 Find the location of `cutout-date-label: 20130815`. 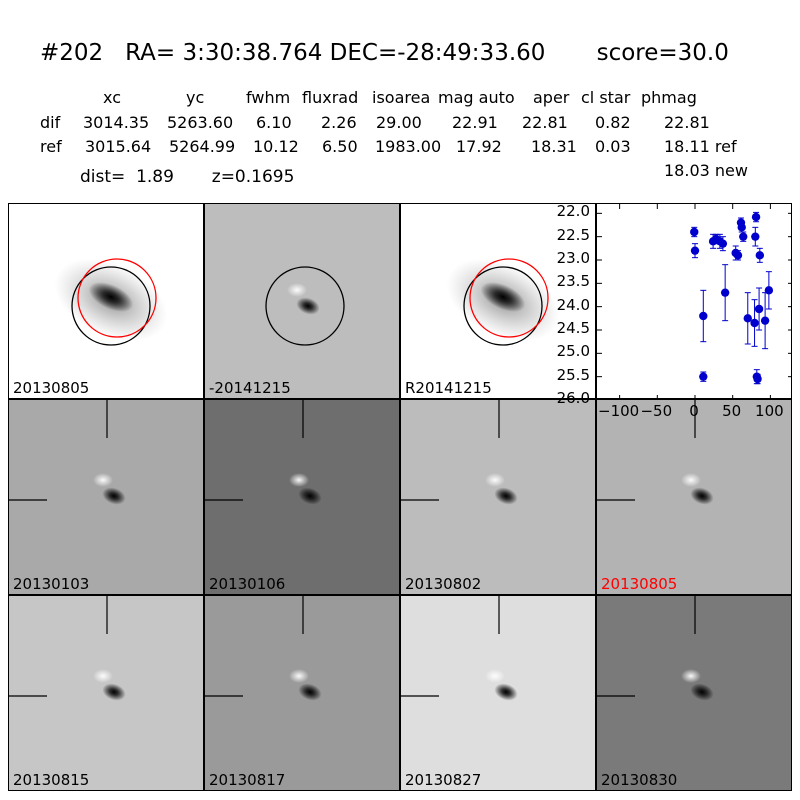

cutout-date-label: 20130815 is located at coordinates (51, 780).